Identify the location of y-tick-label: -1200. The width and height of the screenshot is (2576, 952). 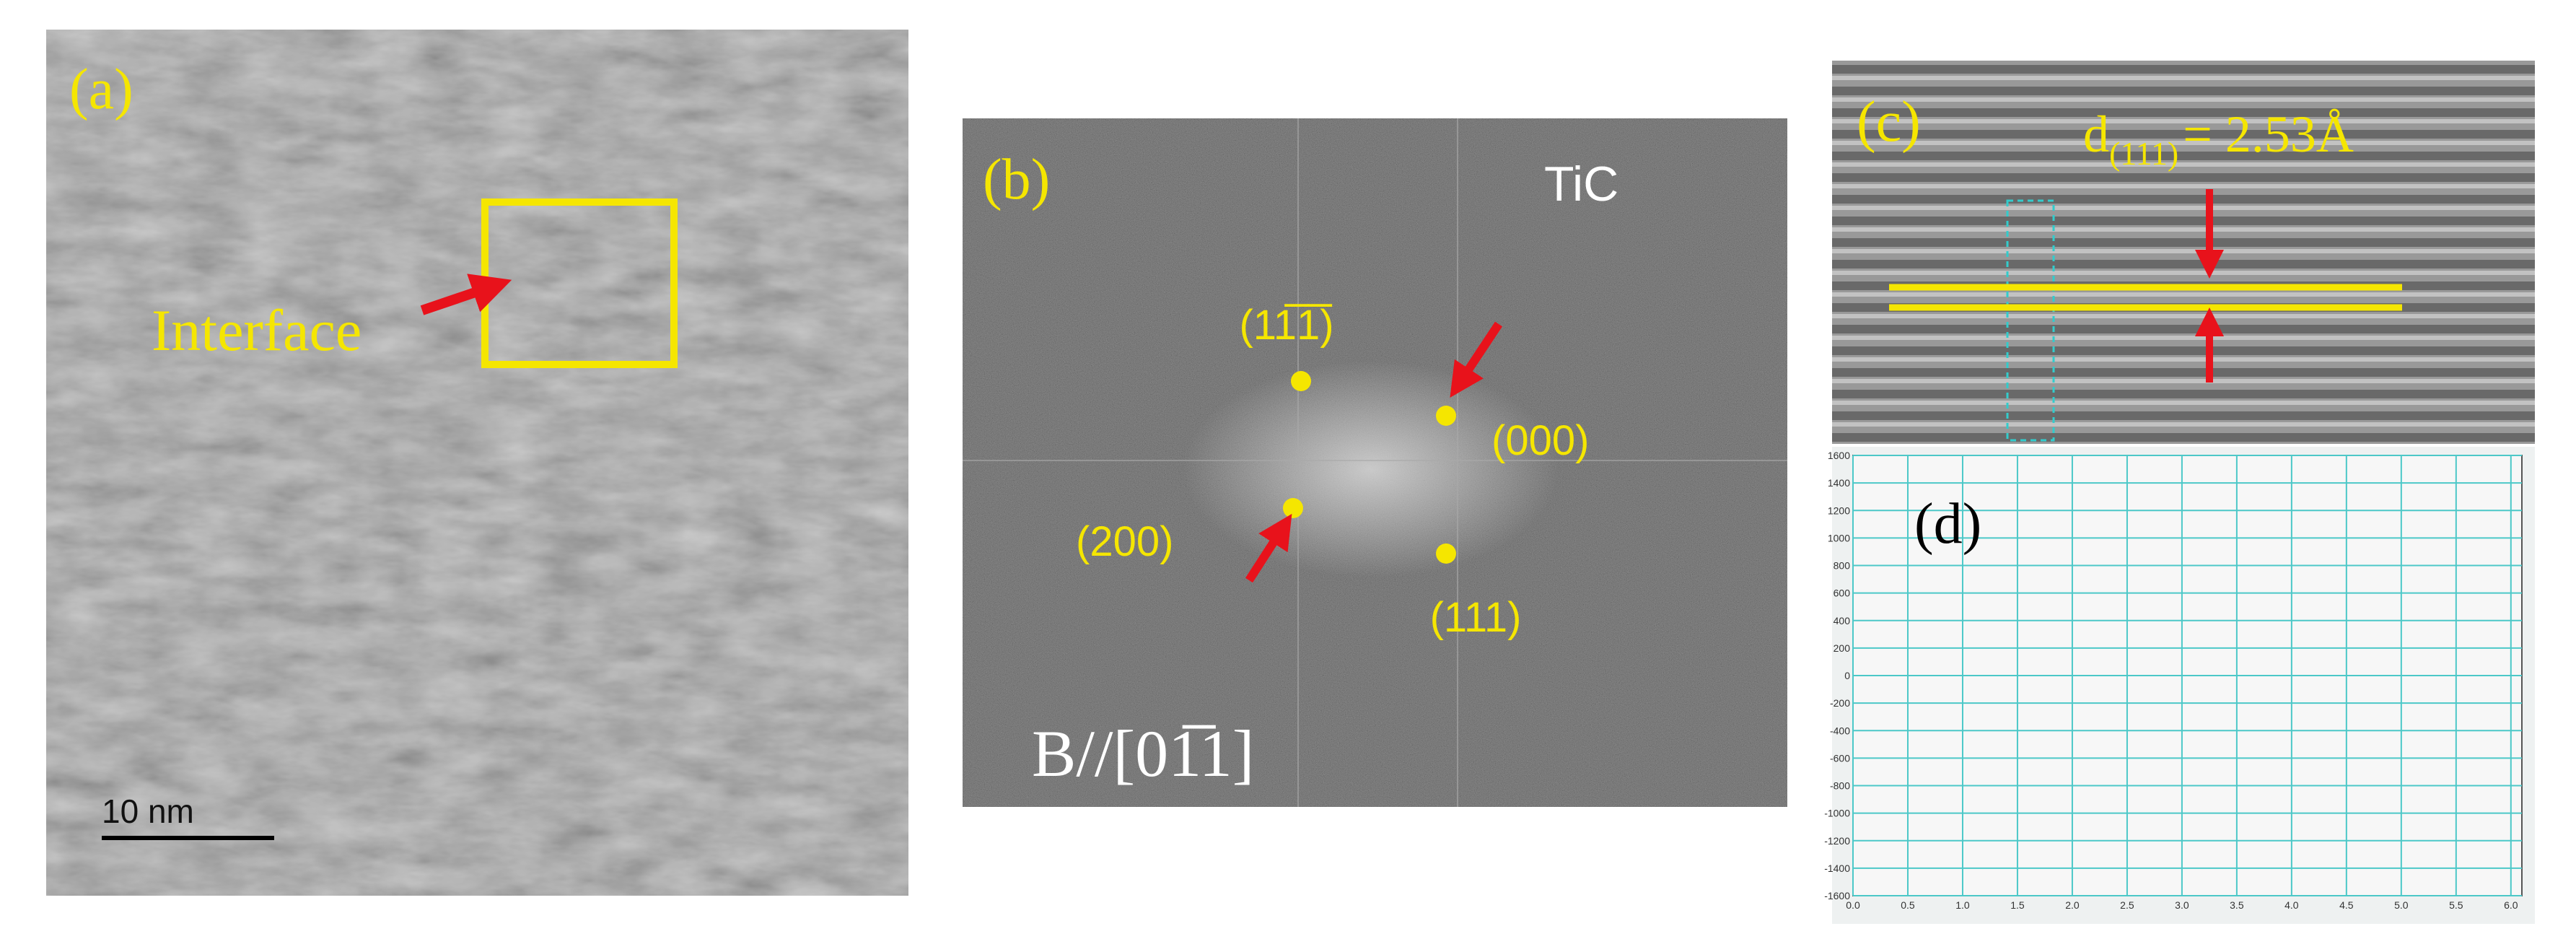
(1837, 841).